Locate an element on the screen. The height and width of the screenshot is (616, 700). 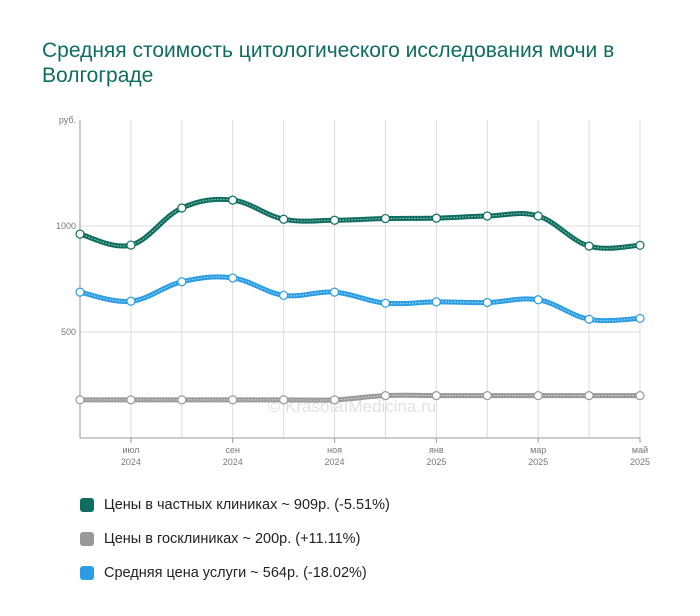
legend-label: Цены в госклиниках ~ 200р. (+11.11%) is located at coordinates (232, 539).